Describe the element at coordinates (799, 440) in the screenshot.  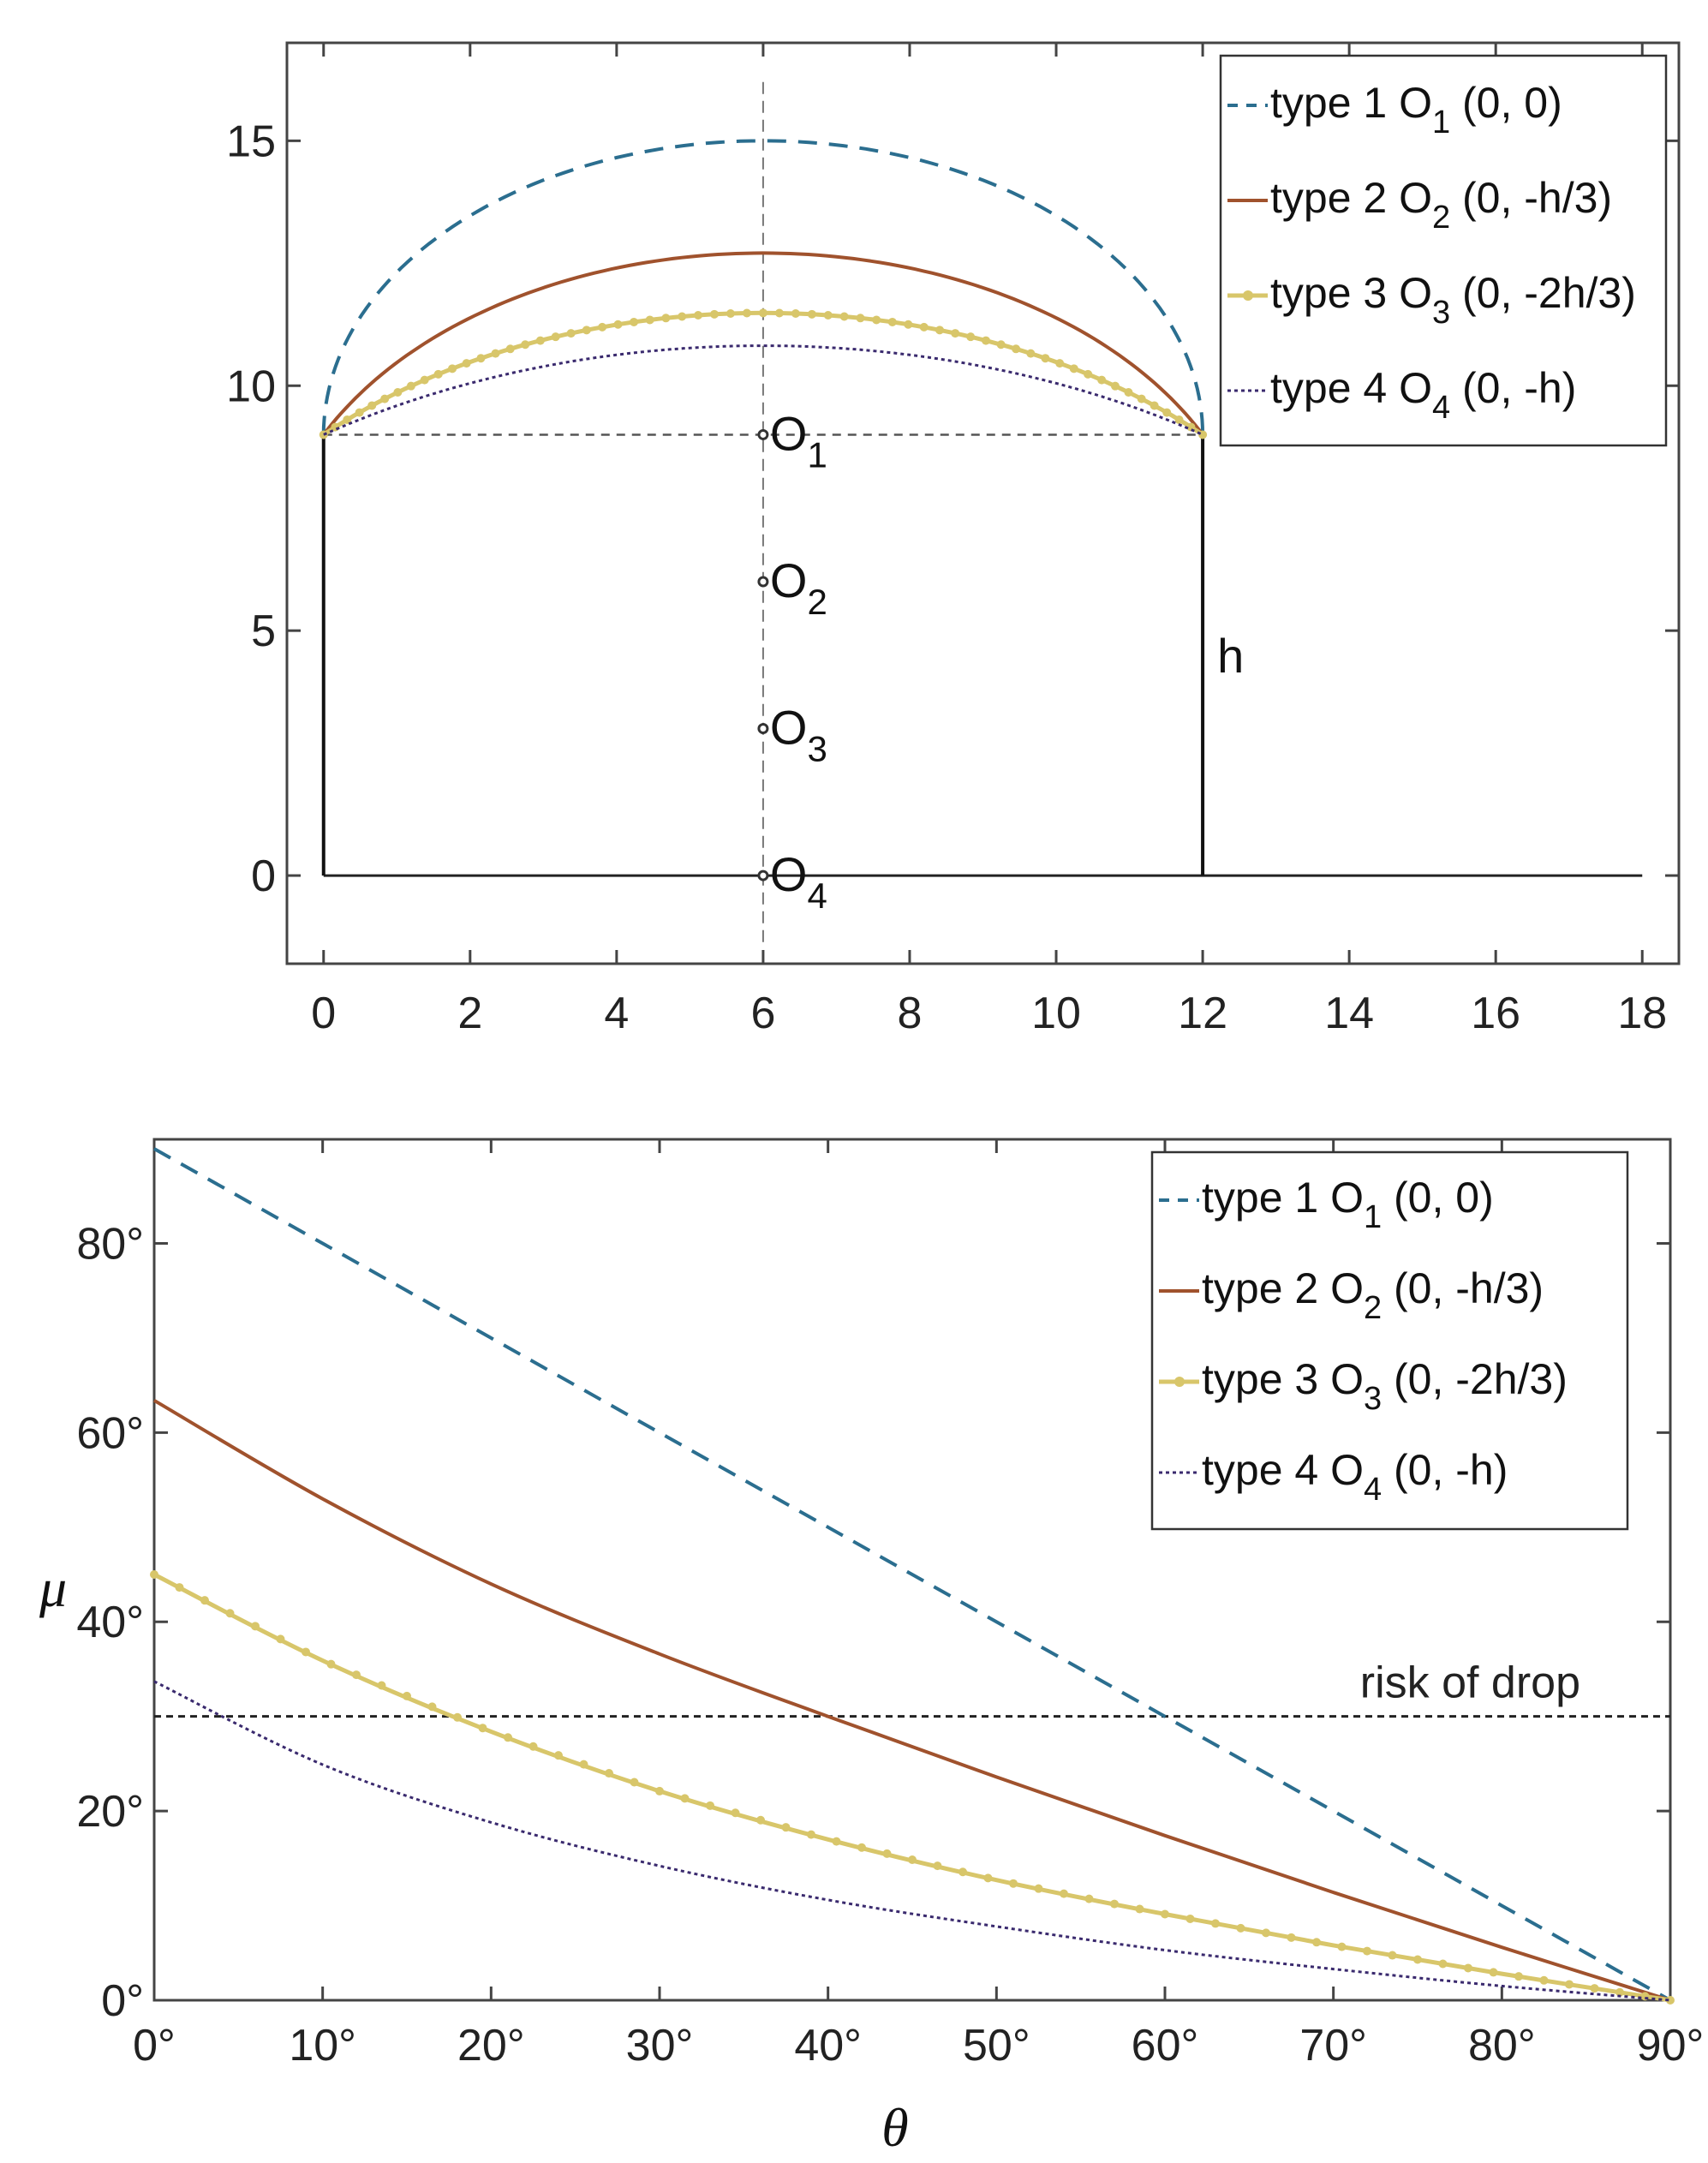
I see `center-label-1: O1` at that location.